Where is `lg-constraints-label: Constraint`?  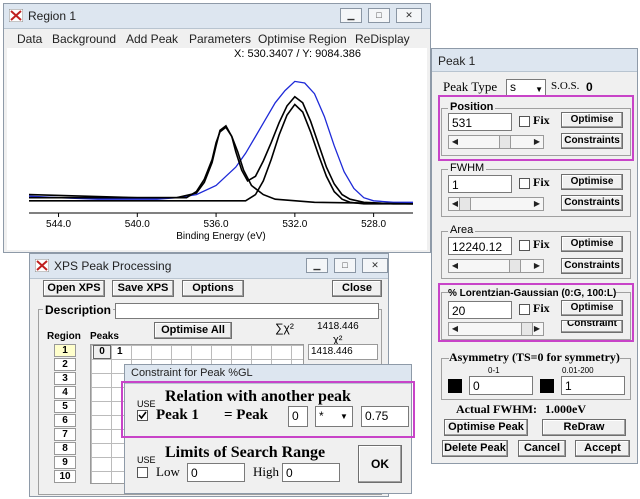 lg-constraints-label: Constraint is located at coordinates (592, 324).